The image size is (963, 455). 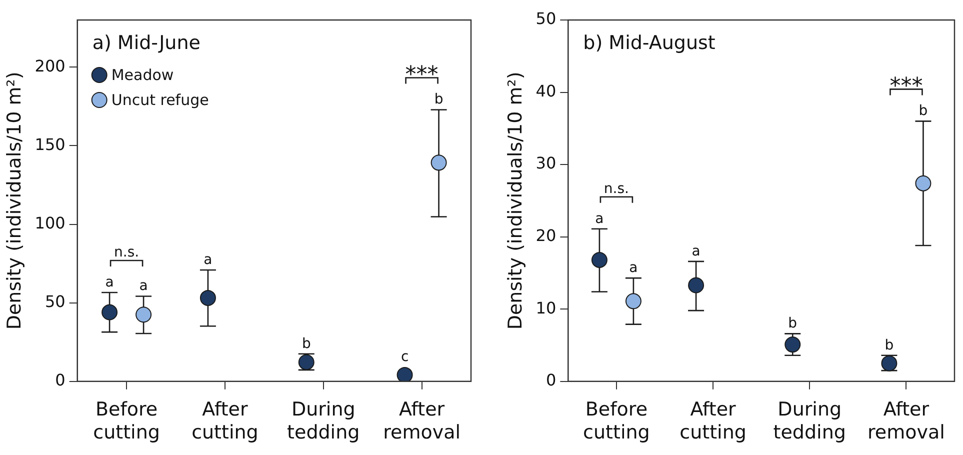 I want to click on y-tick-label: 100, so click(x=50, y=222).